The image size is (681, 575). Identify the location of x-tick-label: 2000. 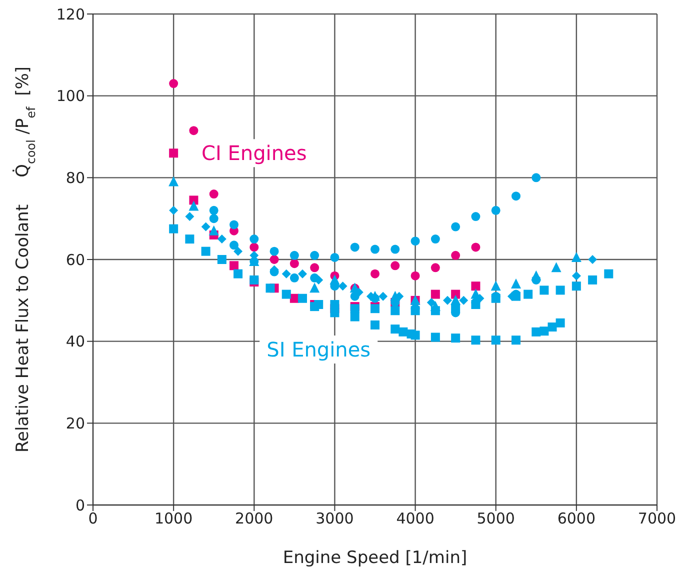
(254, 519).